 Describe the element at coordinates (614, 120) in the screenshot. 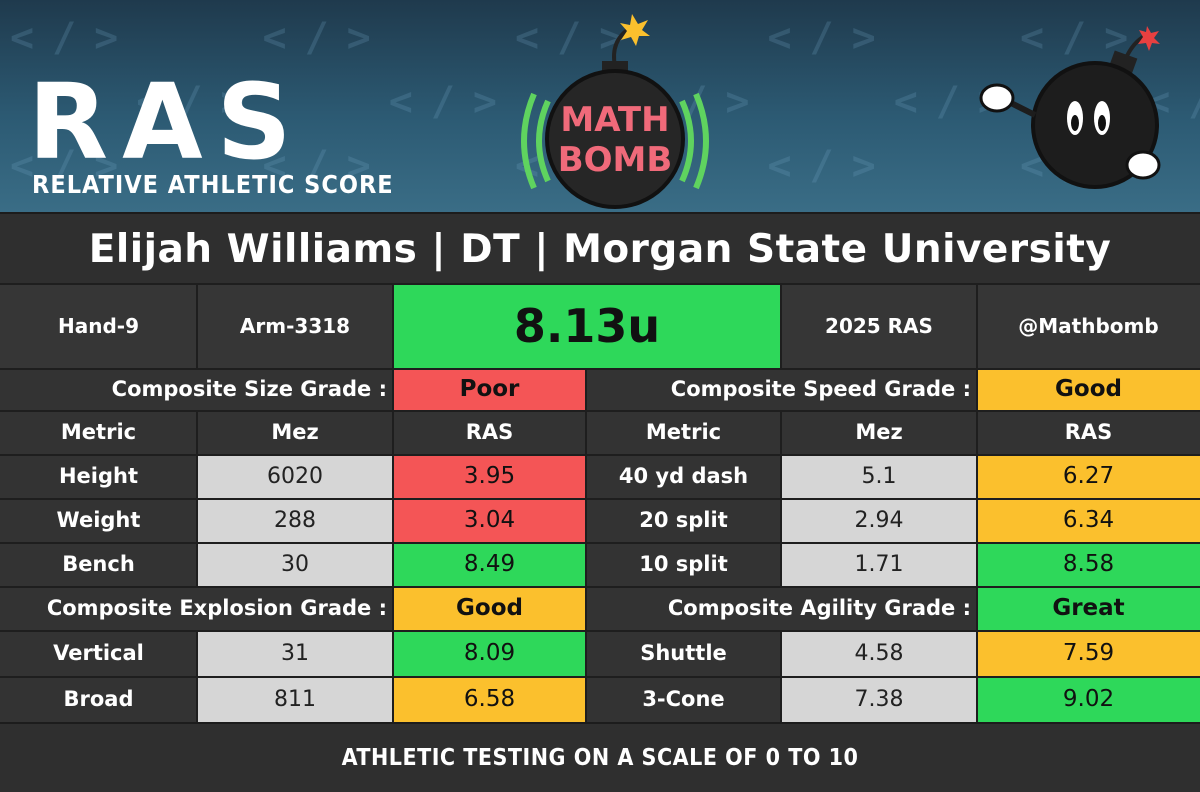

I see `mathbomb-logo-top: MATH` at that location.